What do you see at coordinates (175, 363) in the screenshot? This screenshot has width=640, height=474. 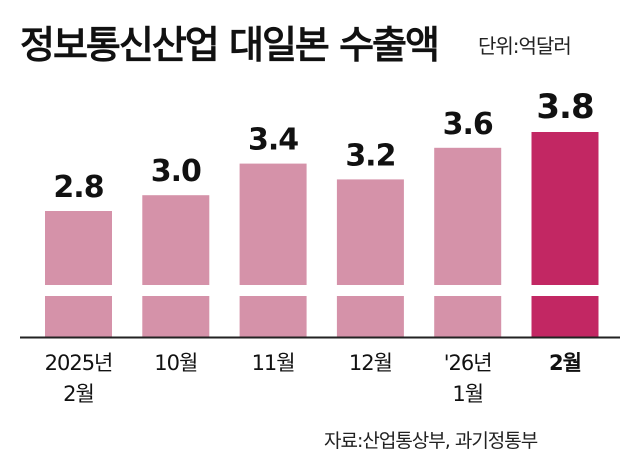 I see `category-label-1: 10월` at bounding box center [175, 363].